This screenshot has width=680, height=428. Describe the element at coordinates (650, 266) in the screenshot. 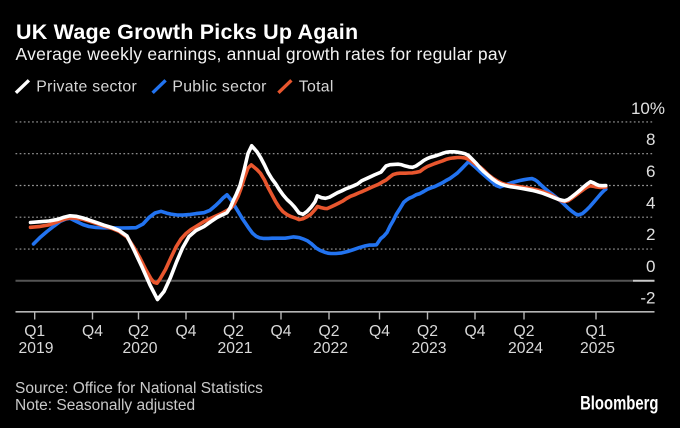

I see `svg-text: 0` at that location.